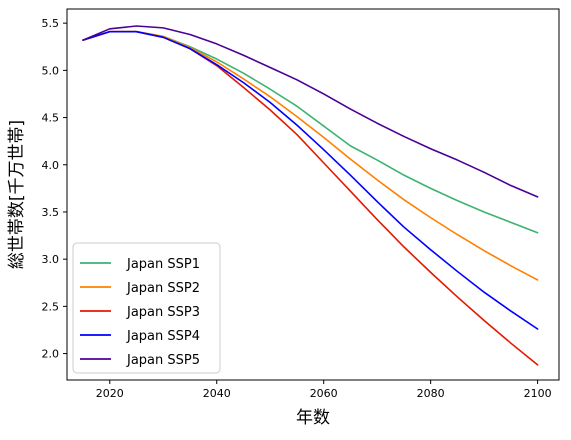  I want to click on y-tick-label: 3.5, so click(51, 212).